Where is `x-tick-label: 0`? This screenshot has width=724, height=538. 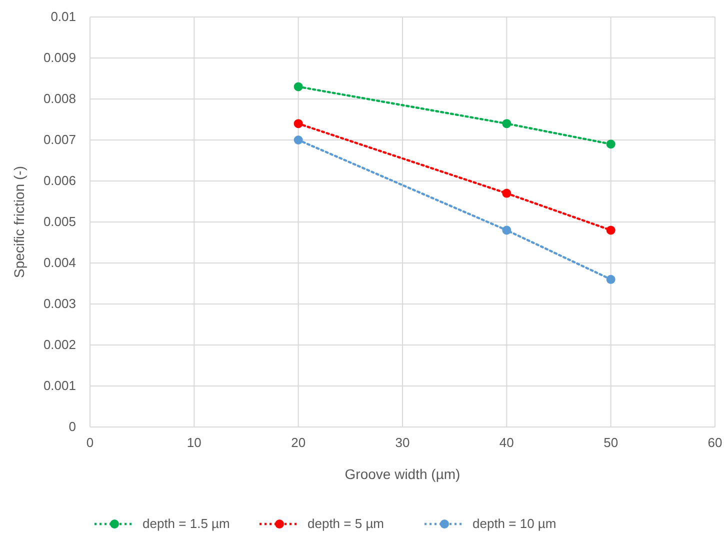
x-tick-label: 0 is located at coordinates (90, 442).